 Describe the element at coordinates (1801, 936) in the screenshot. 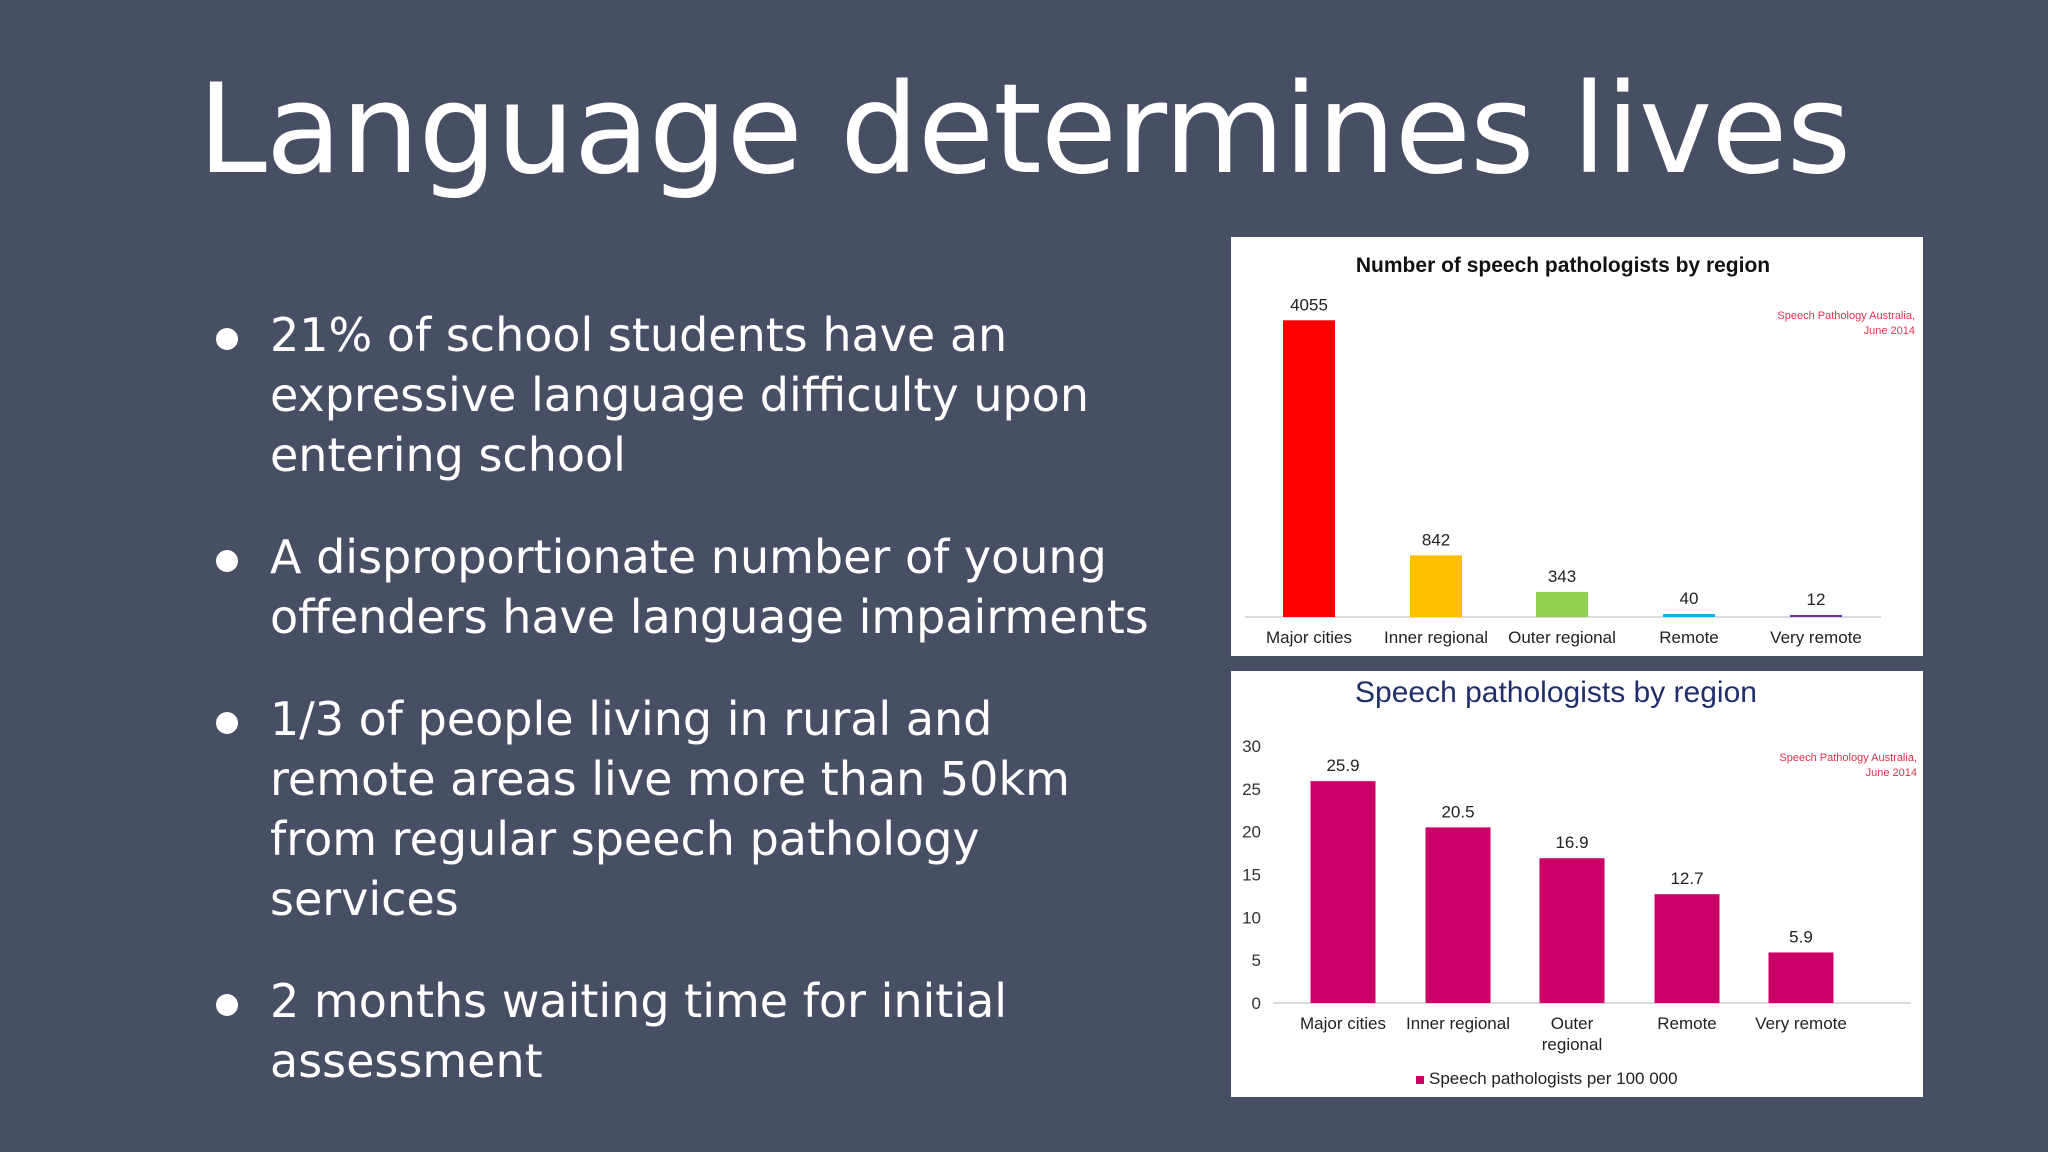

I see `data-label: 5.9` at that location.